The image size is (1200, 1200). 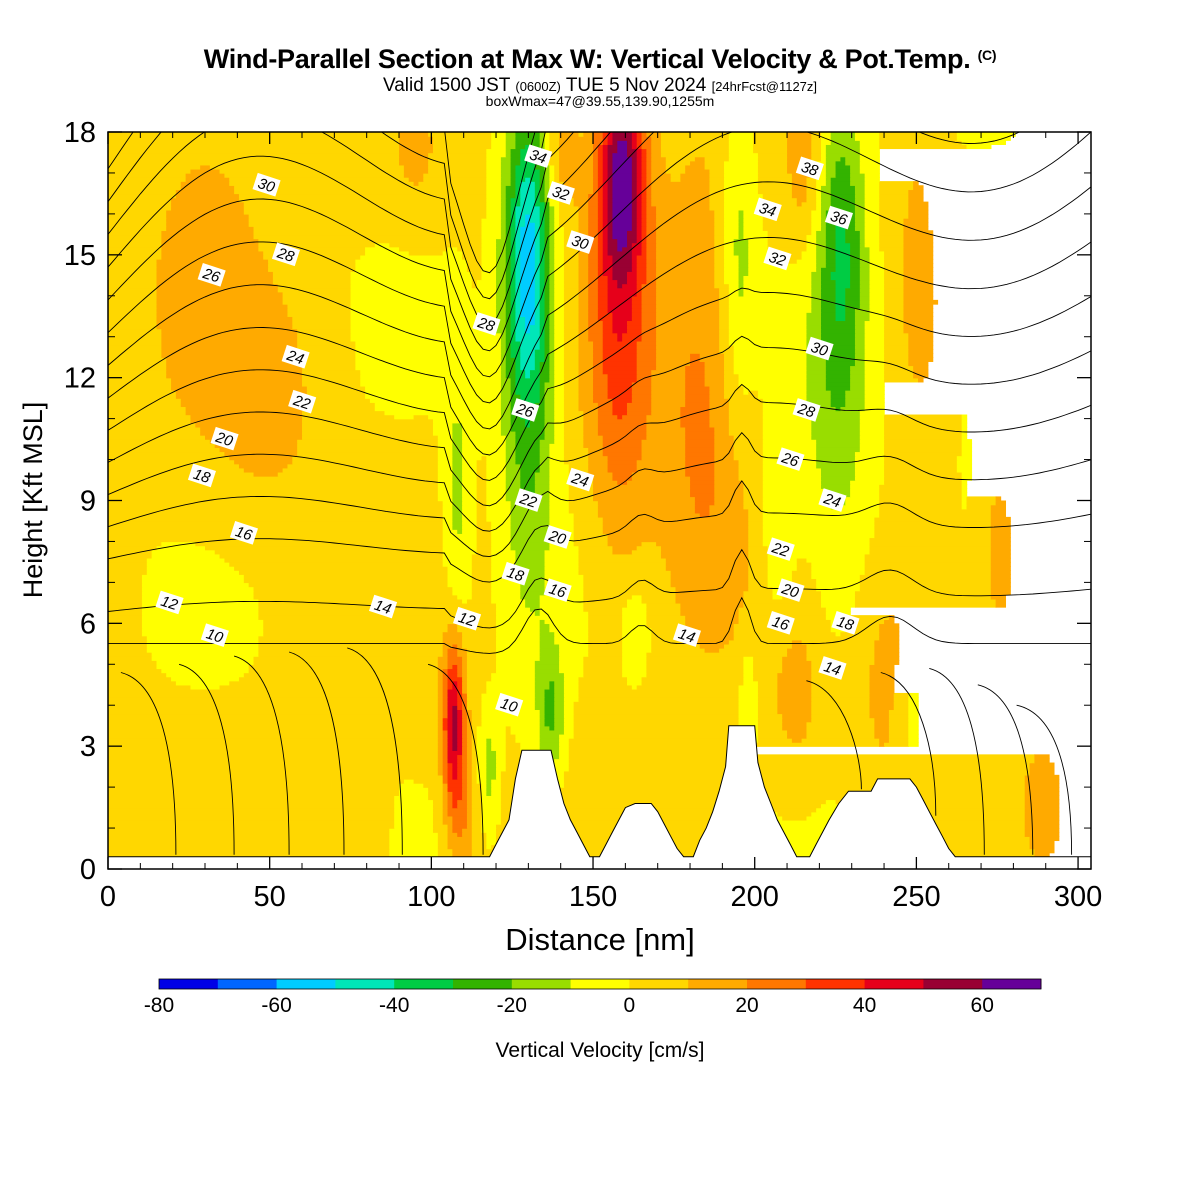 What do you see at coordinates (600, 101) in the screenshot?
I see `box-info: boxWmax=47@39.55,139.90,1255m` at bounding box center [600, 101].